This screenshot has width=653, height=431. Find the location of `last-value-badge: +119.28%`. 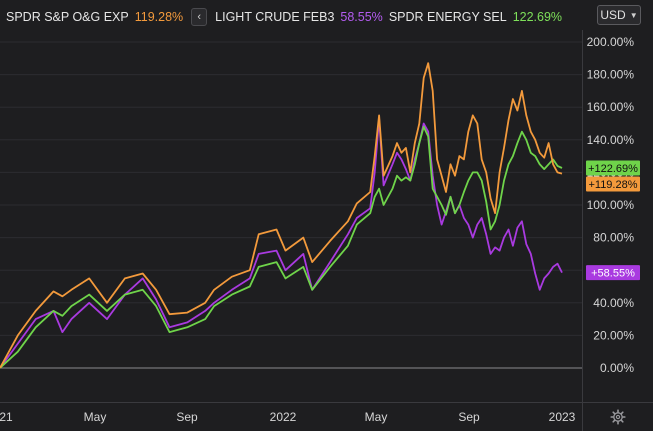

last-value-badge: +119.28% is located at coordinates (613, 184).